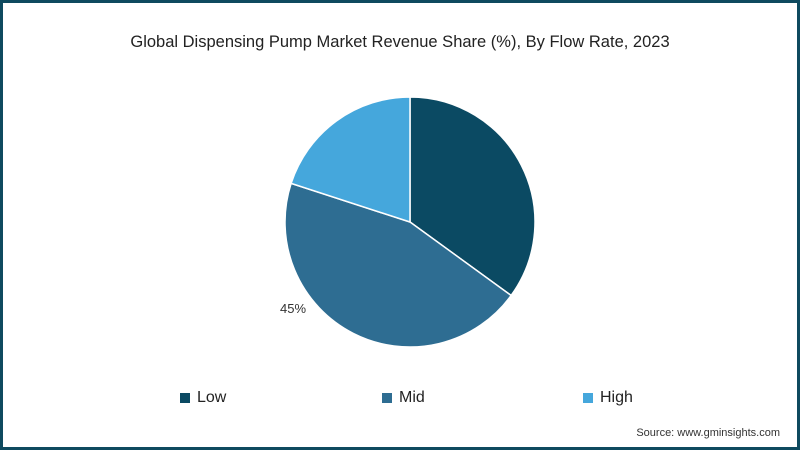 The image size is (800, 450). I want to click on legend-item-high: High, so click(608, 398).